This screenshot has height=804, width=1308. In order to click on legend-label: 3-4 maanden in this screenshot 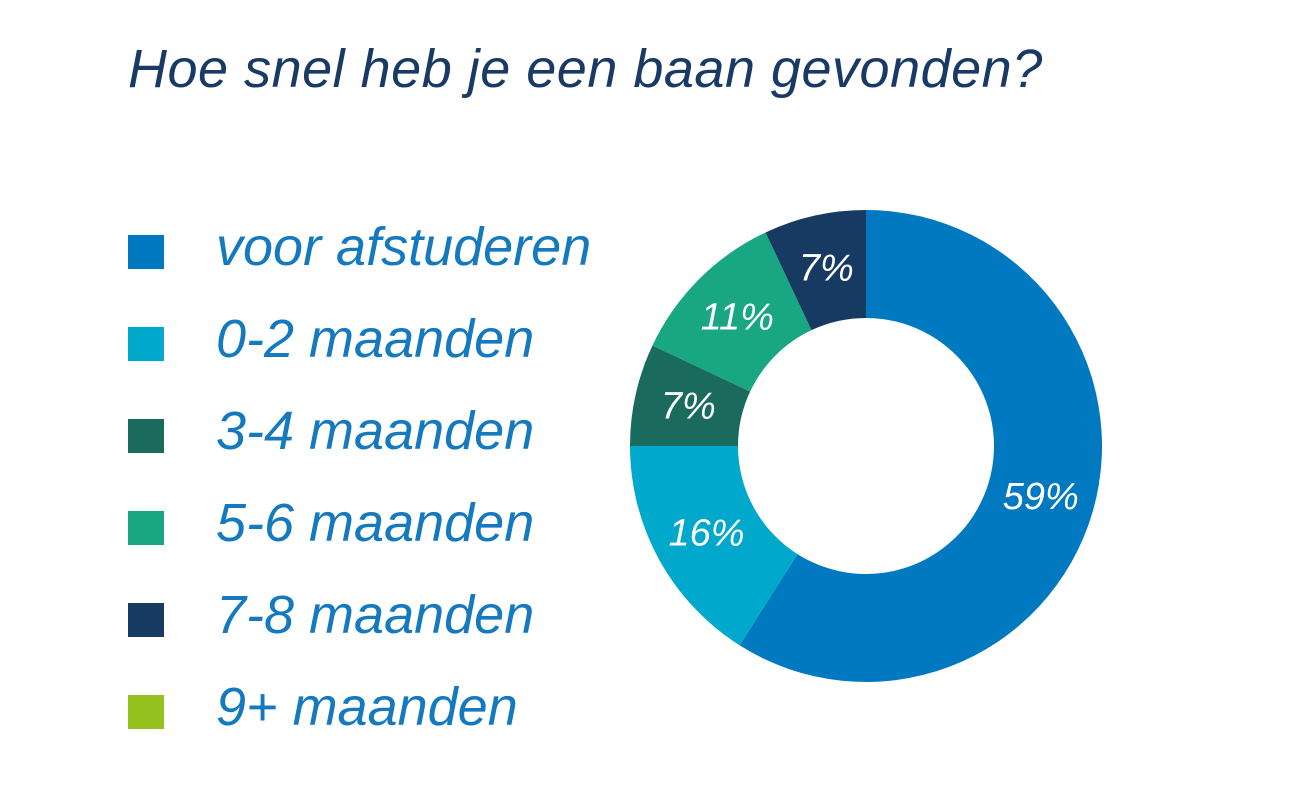, I will do `click(375, 431)`.